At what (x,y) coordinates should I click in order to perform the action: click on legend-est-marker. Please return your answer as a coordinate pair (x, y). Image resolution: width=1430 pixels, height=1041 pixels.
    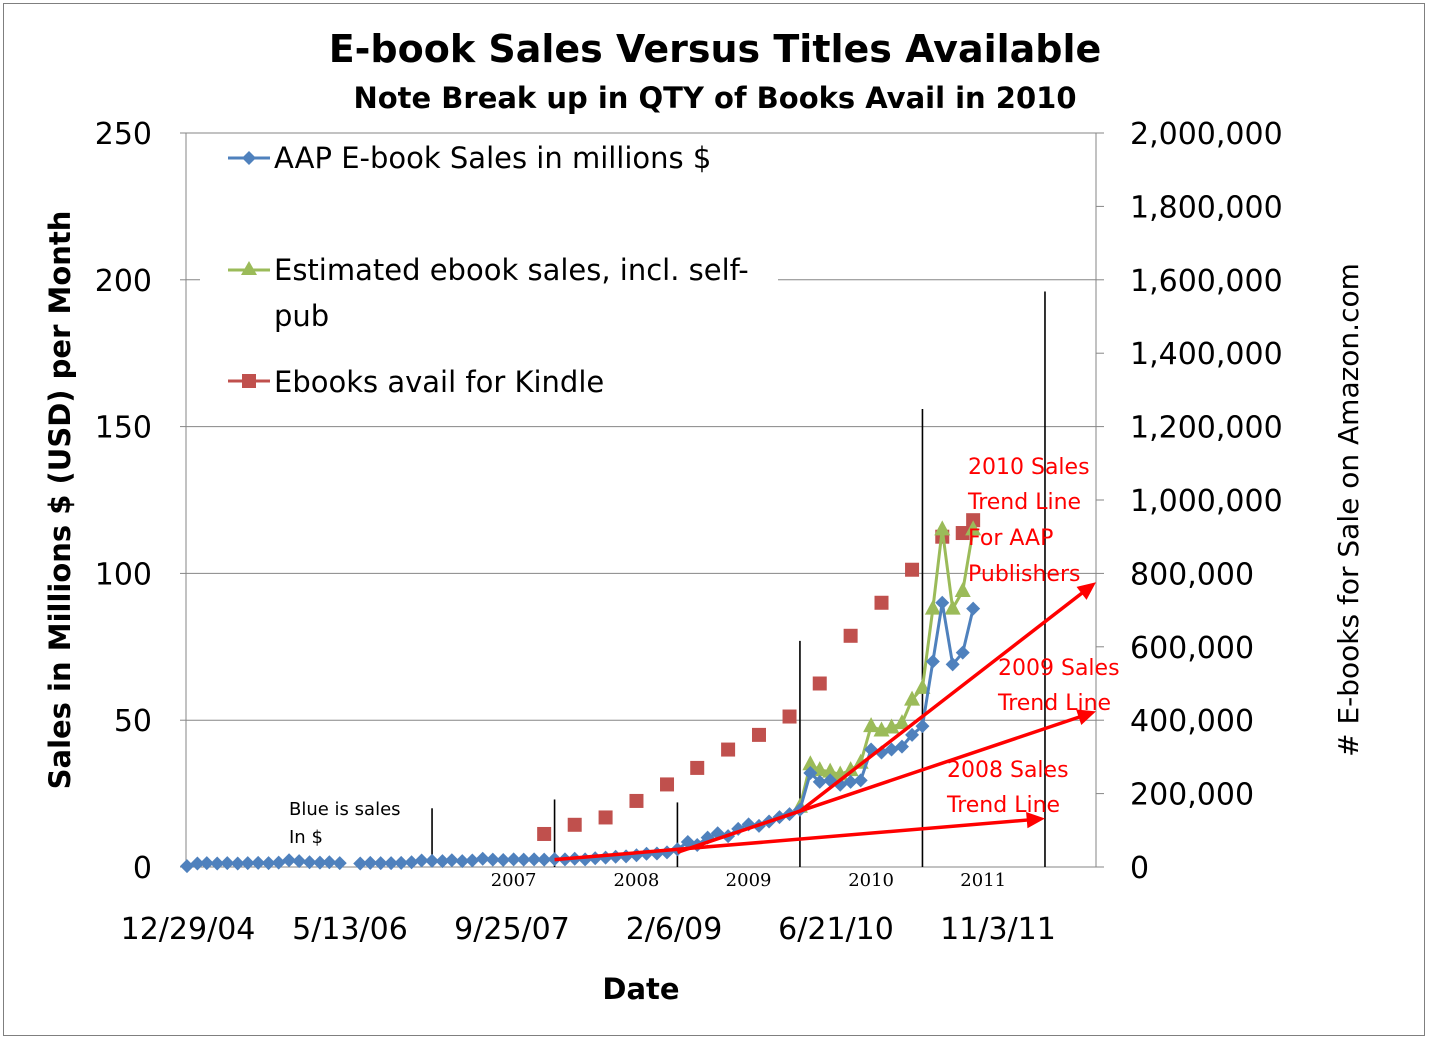
    Looking at the image, I should click on (249, 268).